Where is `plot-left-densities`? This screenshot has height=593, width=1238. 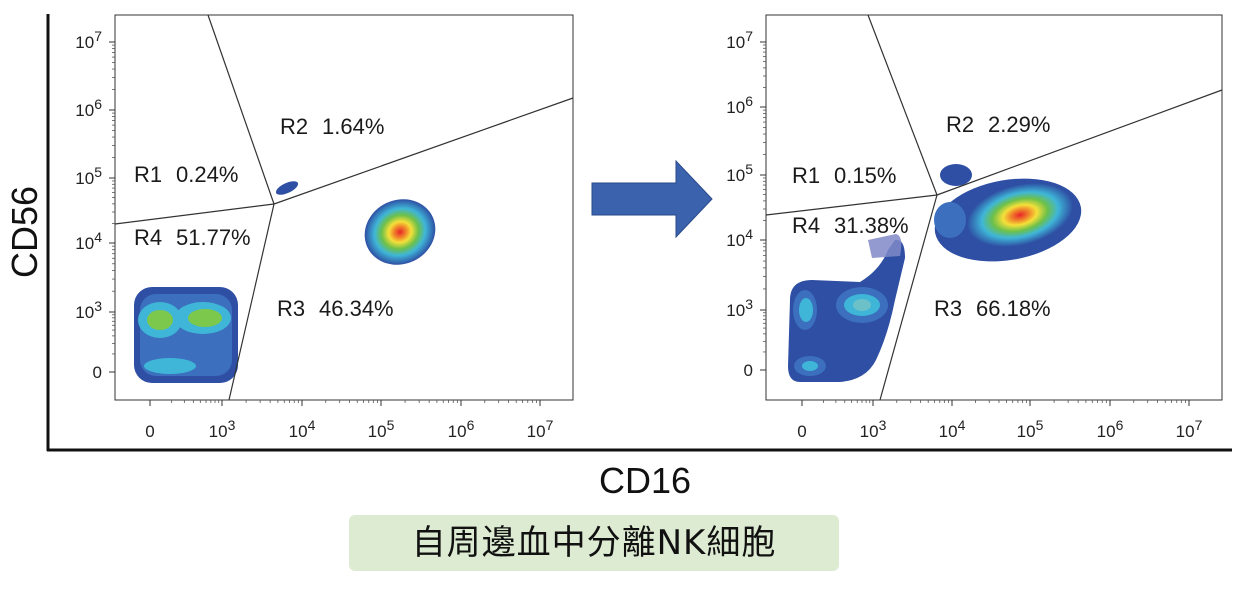
plot-left-densities is located at coordinates (285, 282).